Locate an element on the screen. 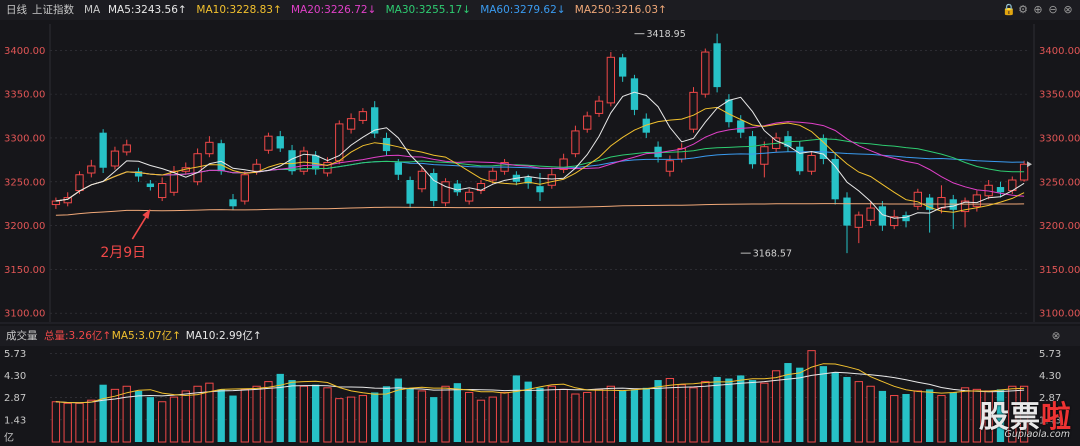 The width and height of the screenshot is (1080, 446). close-icon: ⊗ is located at coordinates (1068, 9).